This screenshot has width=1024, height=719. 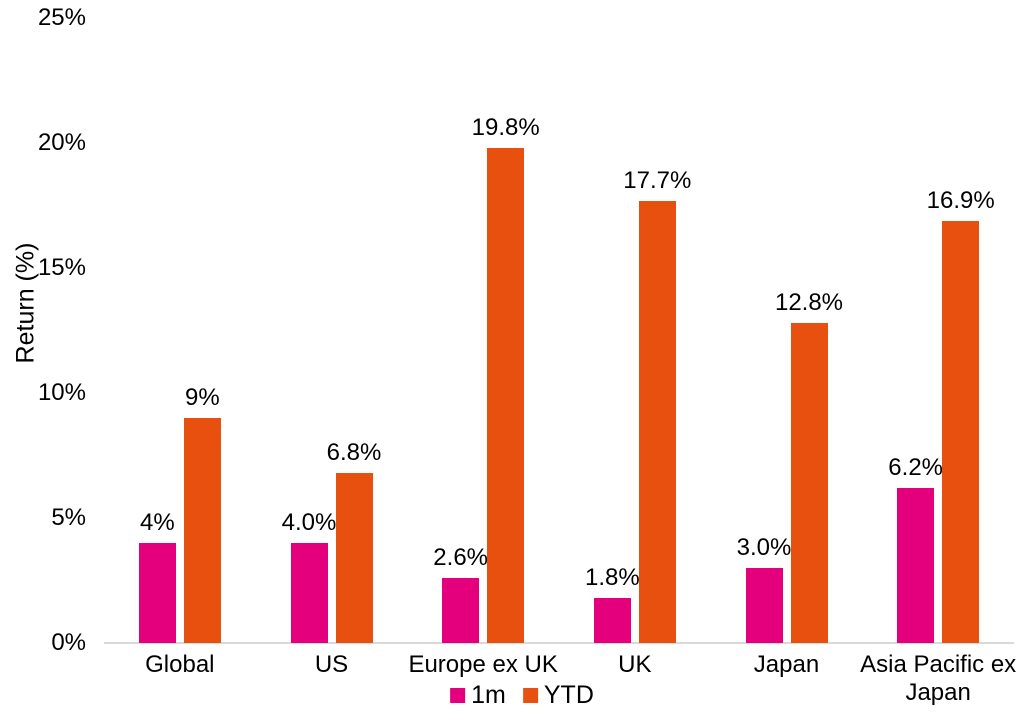 What do you see at coordinates (809, 483) in the screenshot?
I see `bar-ytd-japan` at bounding box center [809, 483].